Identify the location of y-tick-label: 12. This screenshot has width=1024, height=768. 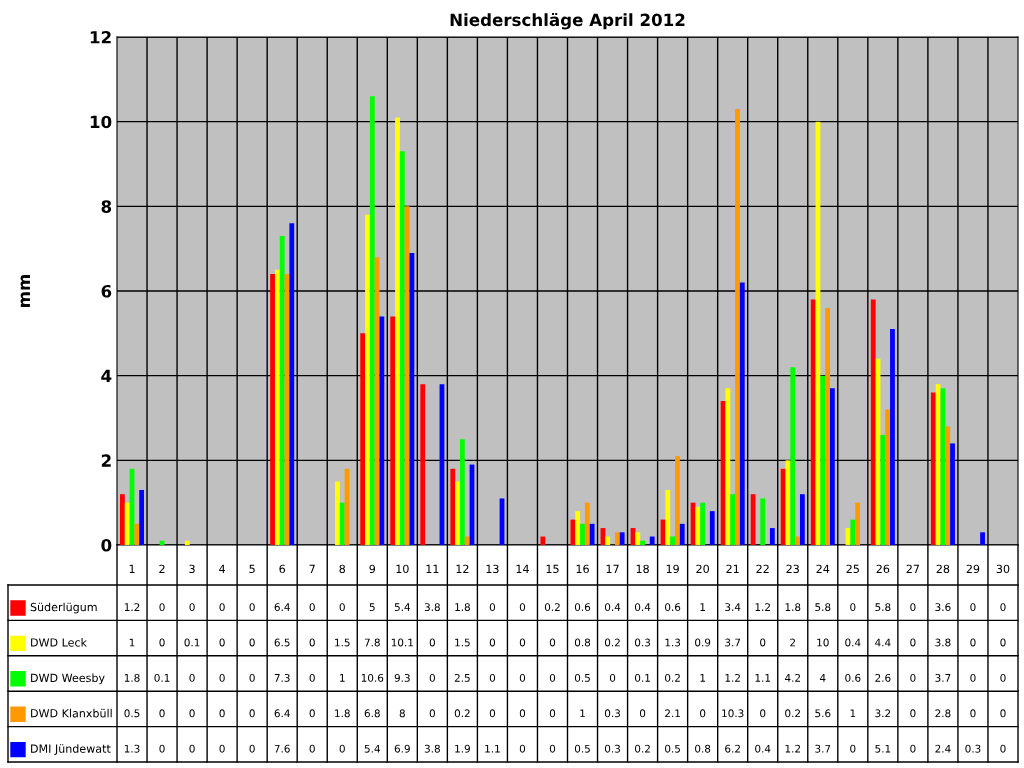
(100, 37).